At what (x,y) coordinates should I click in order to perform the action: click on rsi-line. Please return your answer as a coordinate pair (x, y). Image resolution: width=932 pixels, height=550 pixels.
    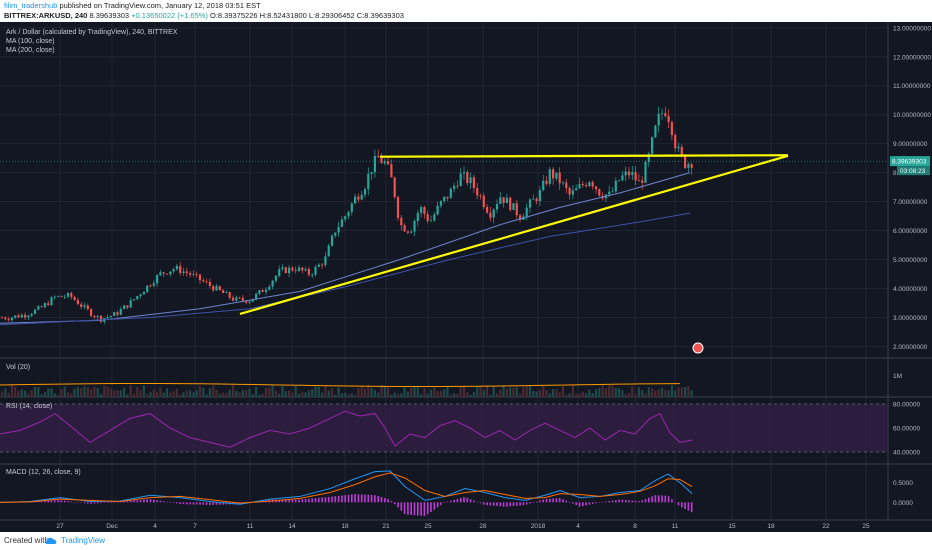
    Looking at the image, I should click on (346, 429).